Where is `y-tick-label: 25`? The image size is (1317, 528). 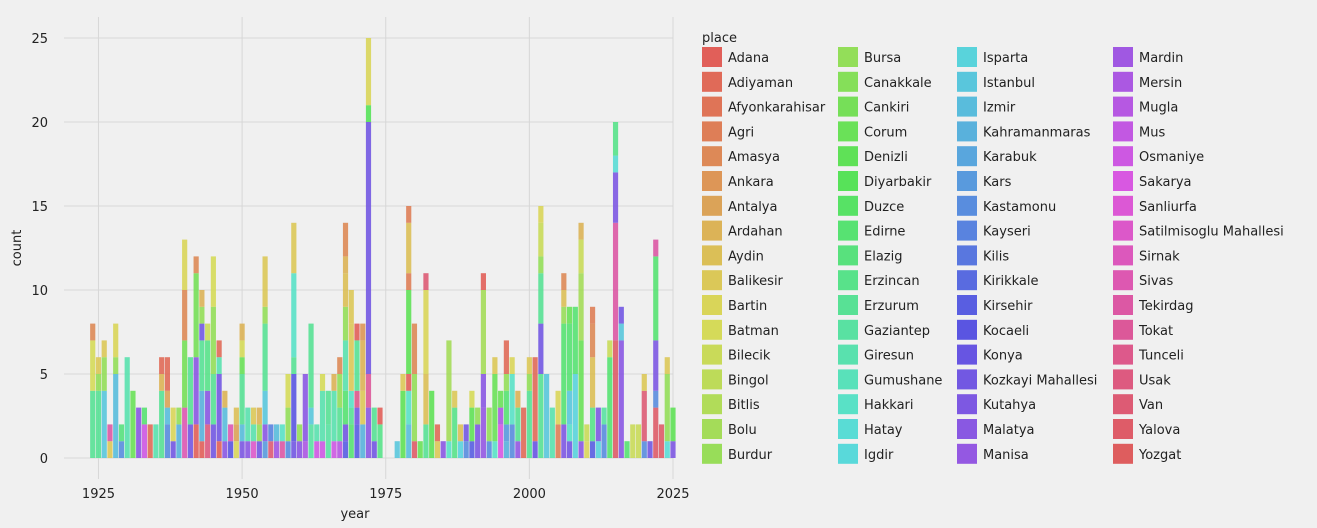
y-tick-label: 25 is located at coordinates (39, 39).